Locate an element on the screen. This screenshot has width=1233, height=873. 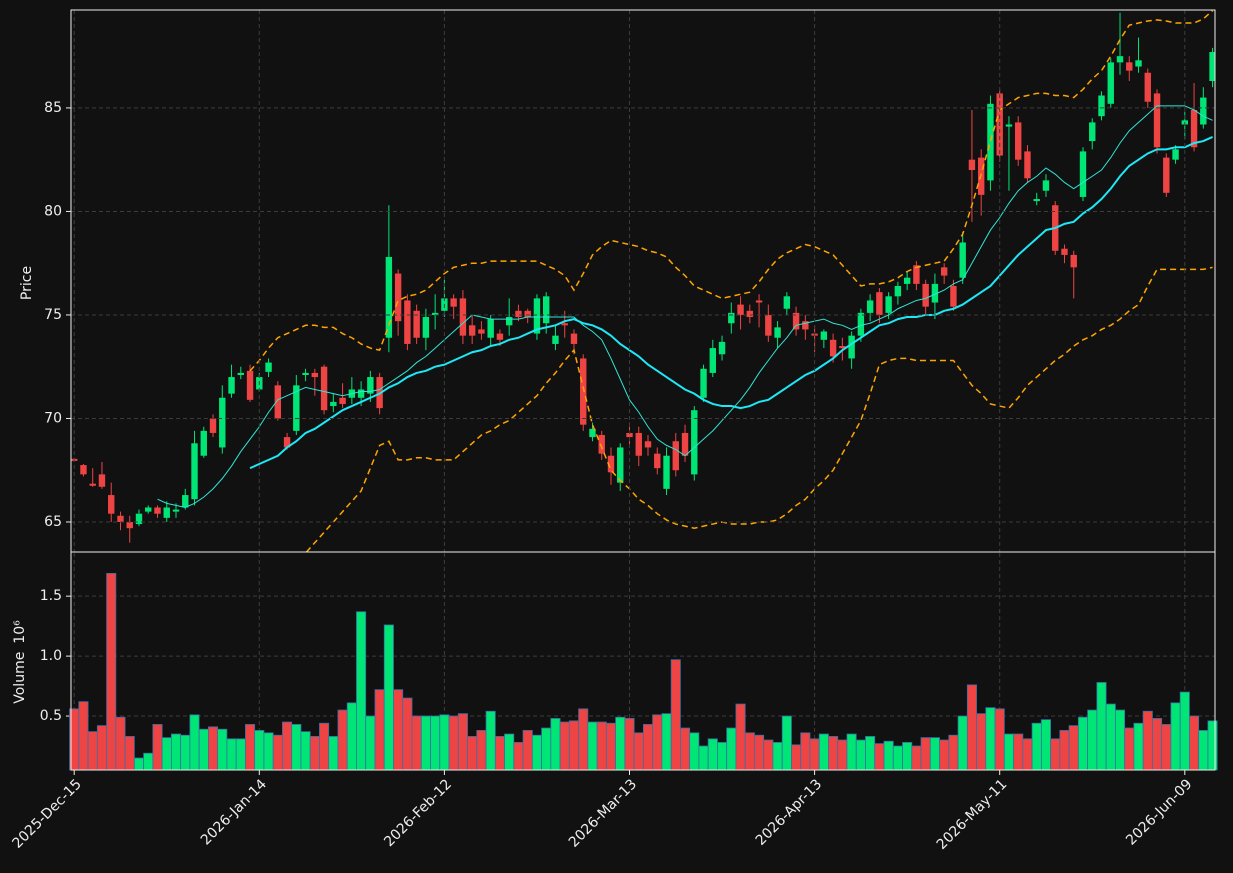
x-tick-label: 2026-Jun-09 is located at coordinates (1159, 812).